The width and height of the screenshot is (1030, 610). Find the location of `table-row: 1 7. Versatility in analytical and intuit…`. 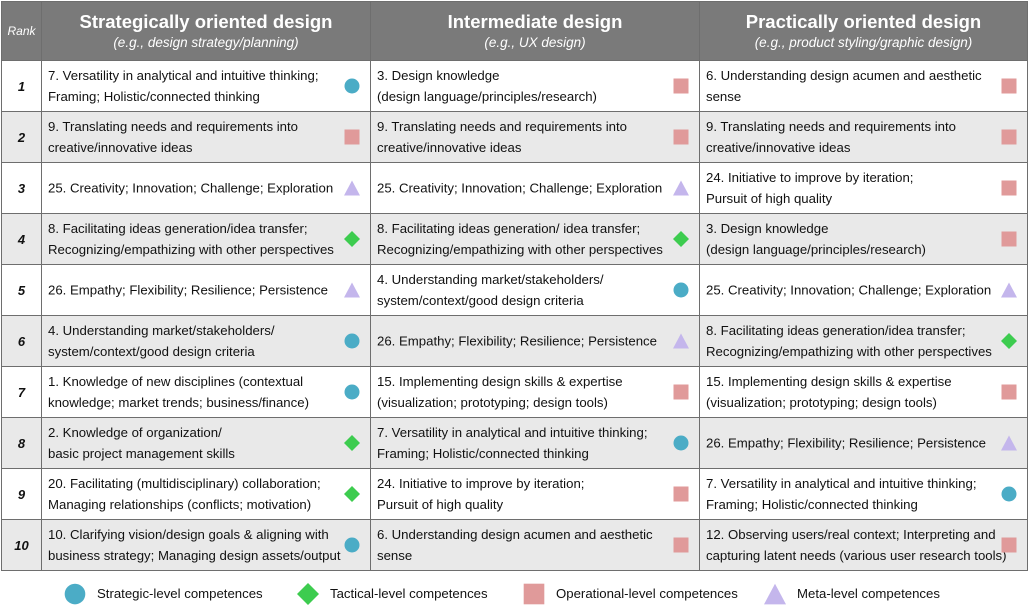

table-row: 1 7. Versatility in analytical and intuit… is located at coordinates (514, 86).